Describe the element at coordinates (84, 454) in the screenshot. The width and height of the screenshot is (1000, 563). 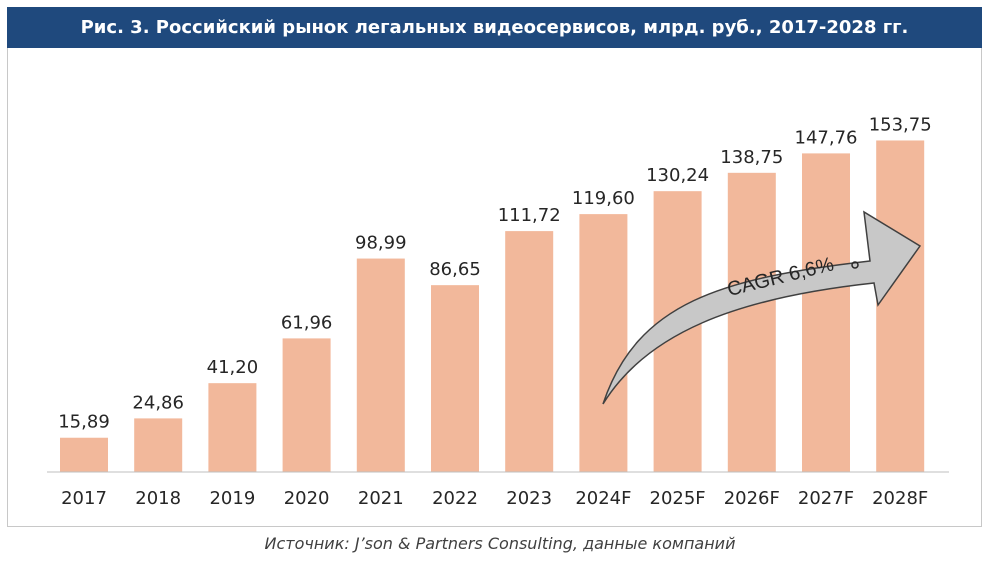
I see `bar-2017` at that location.